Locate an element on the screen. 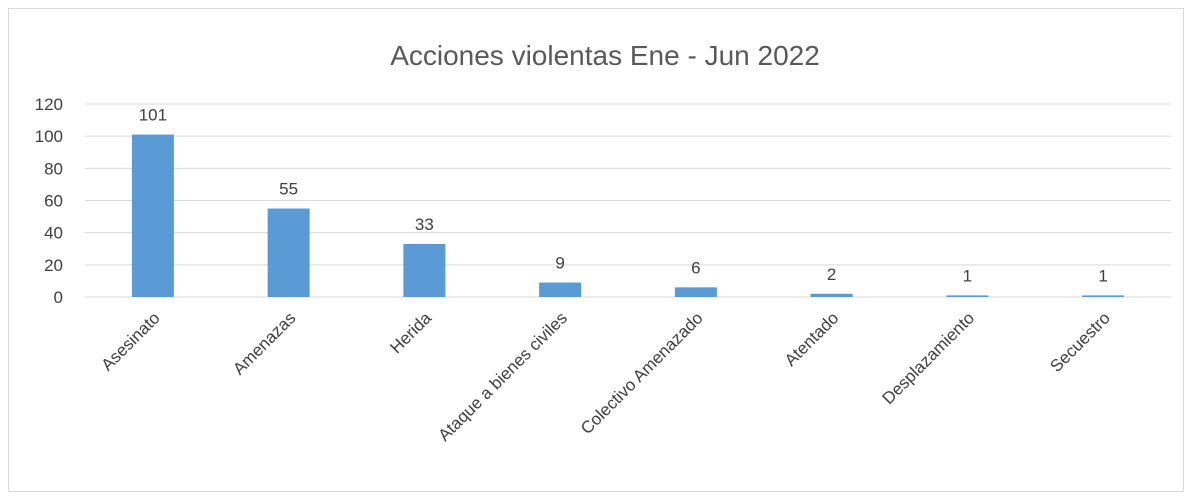 The height and width of the screenshot is (501, 1193). bar-herida is located at coordinates (424, 270).